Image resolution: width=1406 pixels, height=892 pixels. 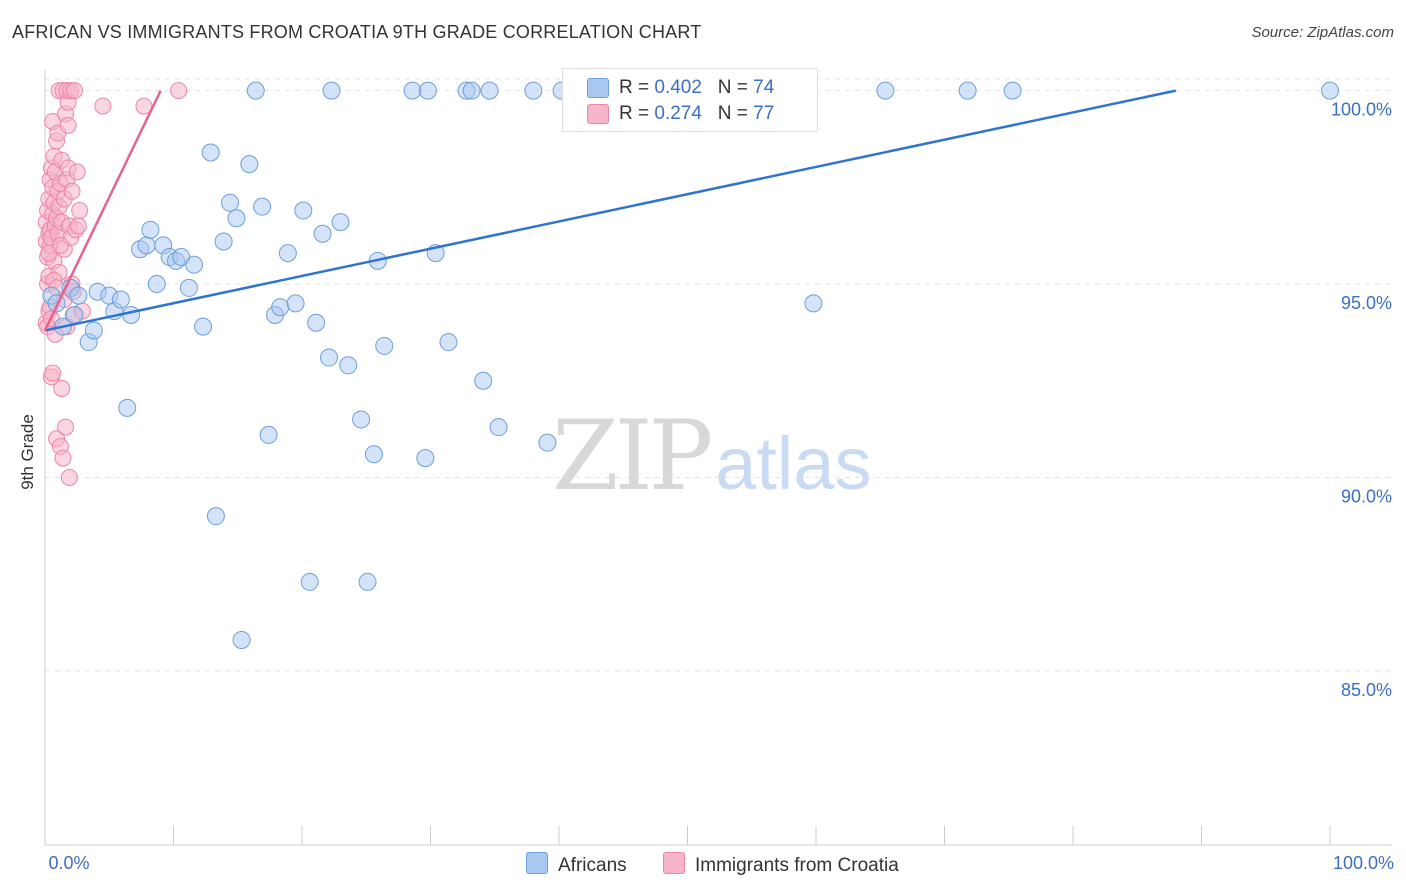 I want to click on legend-swatch-croatia, so click(x=674, y=863).